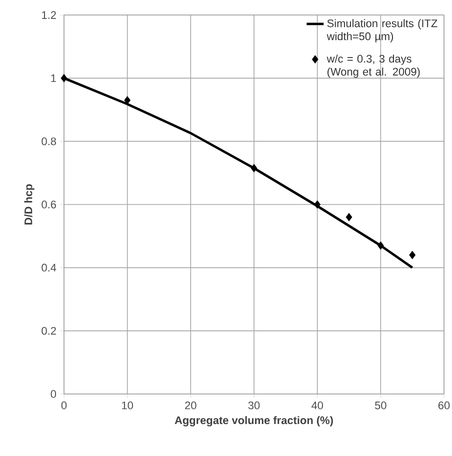 Image resolution: width=452 pixels, height=456 pixels. What do you see at coordinates (49, 15) in the screenshot?
I see `y-tick-label: 1.2` at bounding box center [49, 15].